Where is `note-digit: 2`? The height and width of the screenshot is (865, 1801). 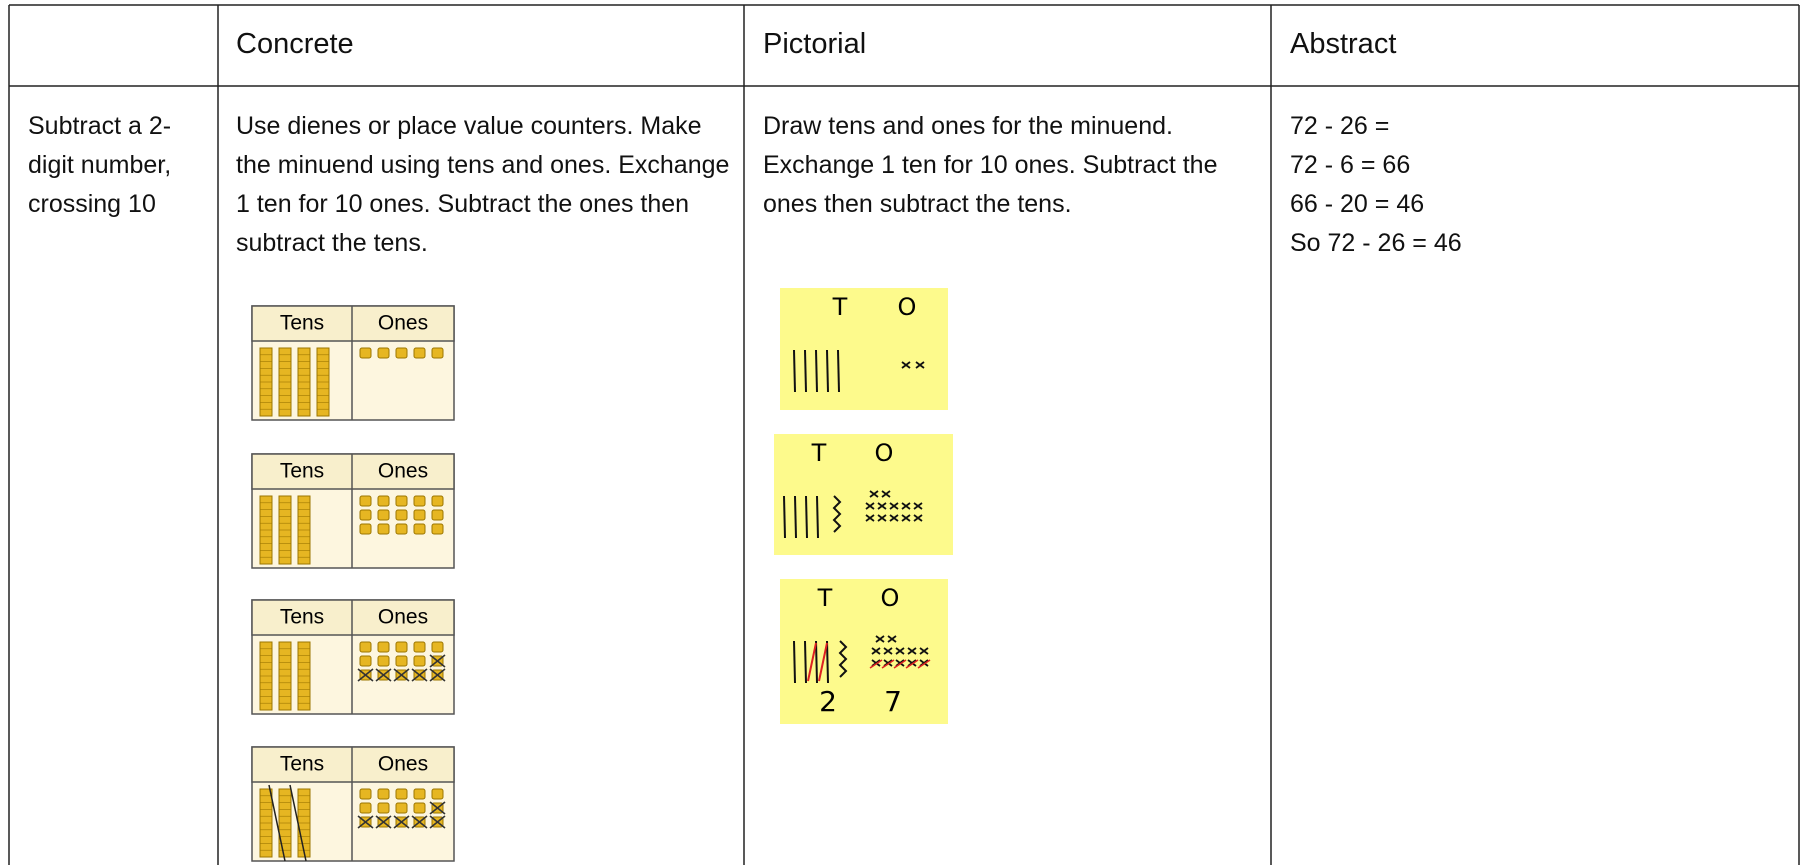
note-digit: 2 is located at coordinates (828, 701).